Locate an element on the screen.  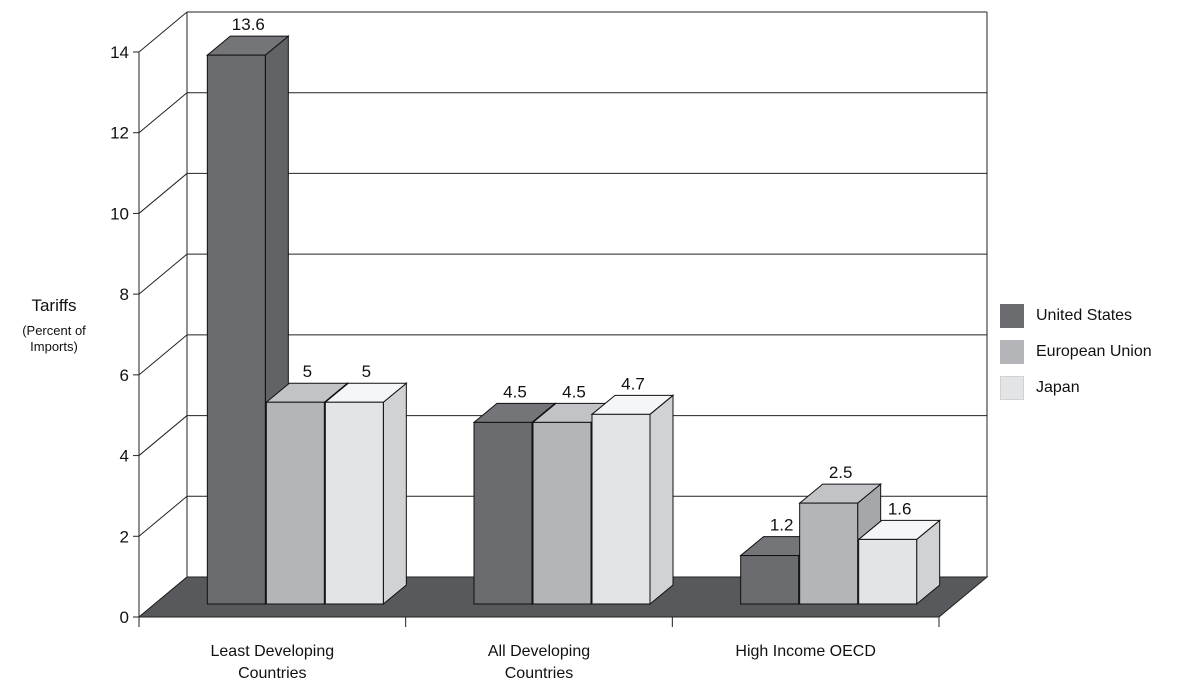
legend: United States European Union Japan is located at coordinates (1076, 352).